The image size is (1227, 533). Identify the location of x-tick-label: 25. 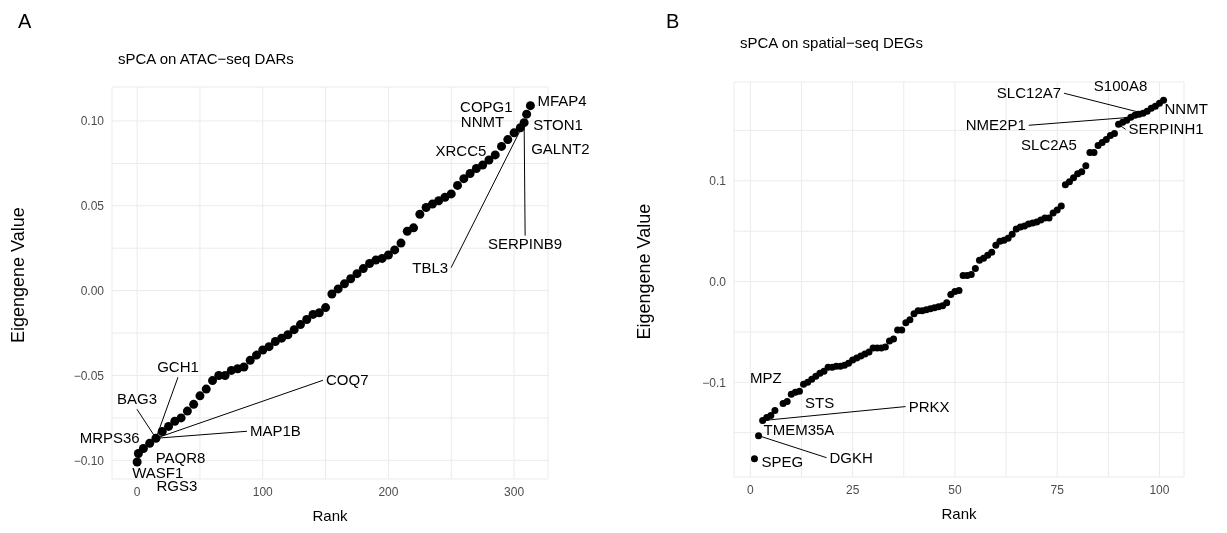
(852, 489).